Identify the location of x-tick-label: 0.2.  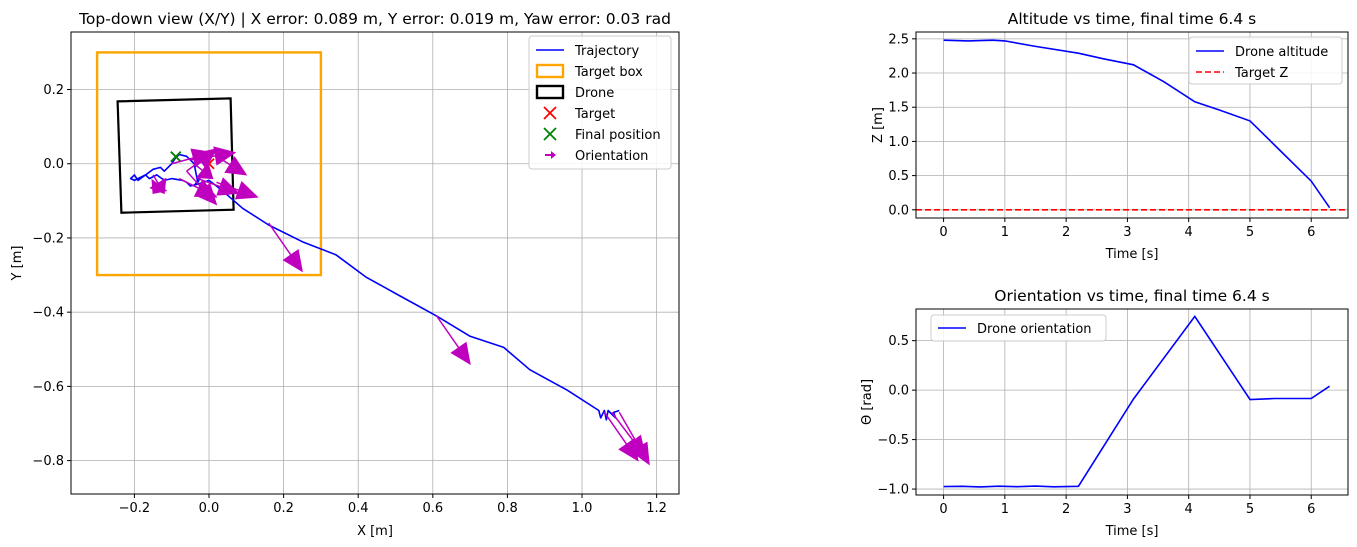
(283, 508).